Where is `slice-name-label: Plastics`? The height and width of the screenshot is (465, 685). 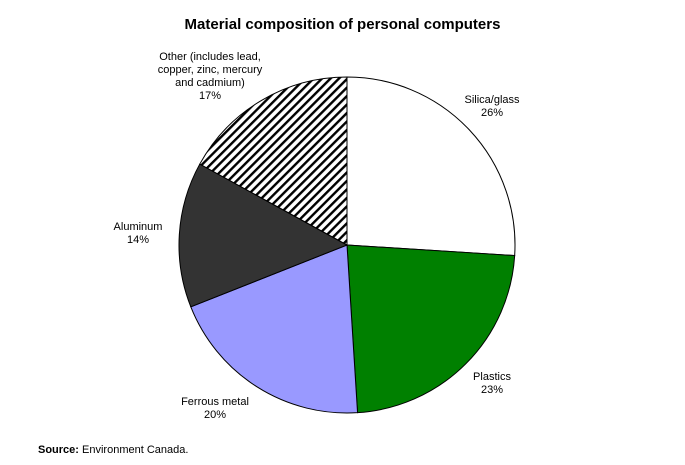
slice-name-label: Plastics is located at coordinates (492, 377).